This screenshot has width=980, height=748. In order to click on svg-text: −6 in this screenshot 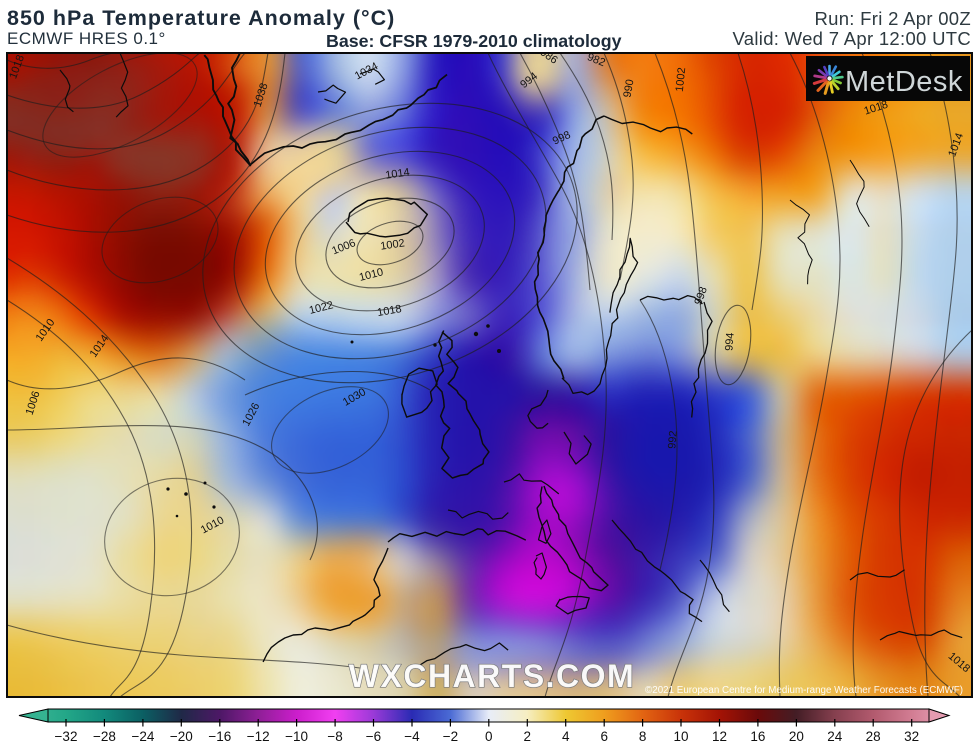, I will do `click(373, 736)`.